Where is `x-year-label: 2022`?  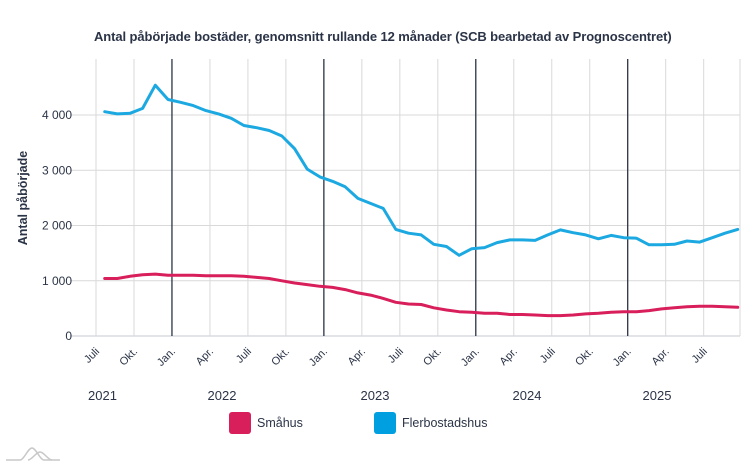
x-year-label: 2022 is located at coordinates (222, 395).